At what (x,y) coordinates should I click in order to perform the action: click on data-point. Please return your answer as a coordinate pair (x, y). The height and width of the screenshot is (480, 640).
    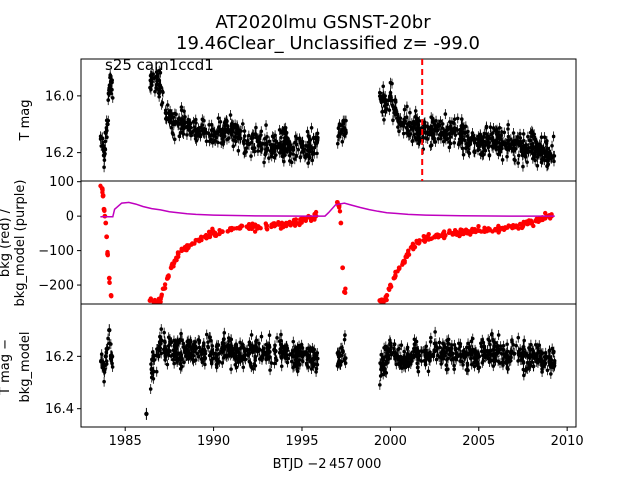
    Looking at the image, I should click on (109, 330).